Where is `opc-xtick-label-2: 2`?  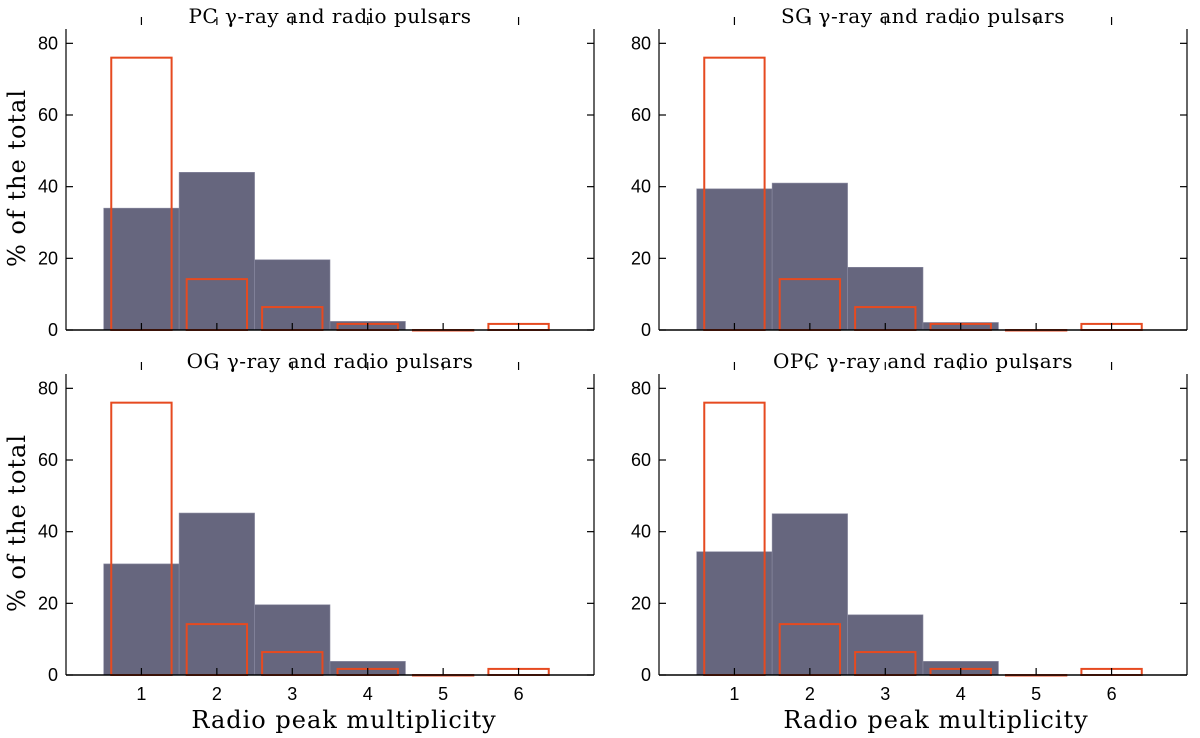 opc-xtick-label-2: 2 is located at coordinates (810, 694).